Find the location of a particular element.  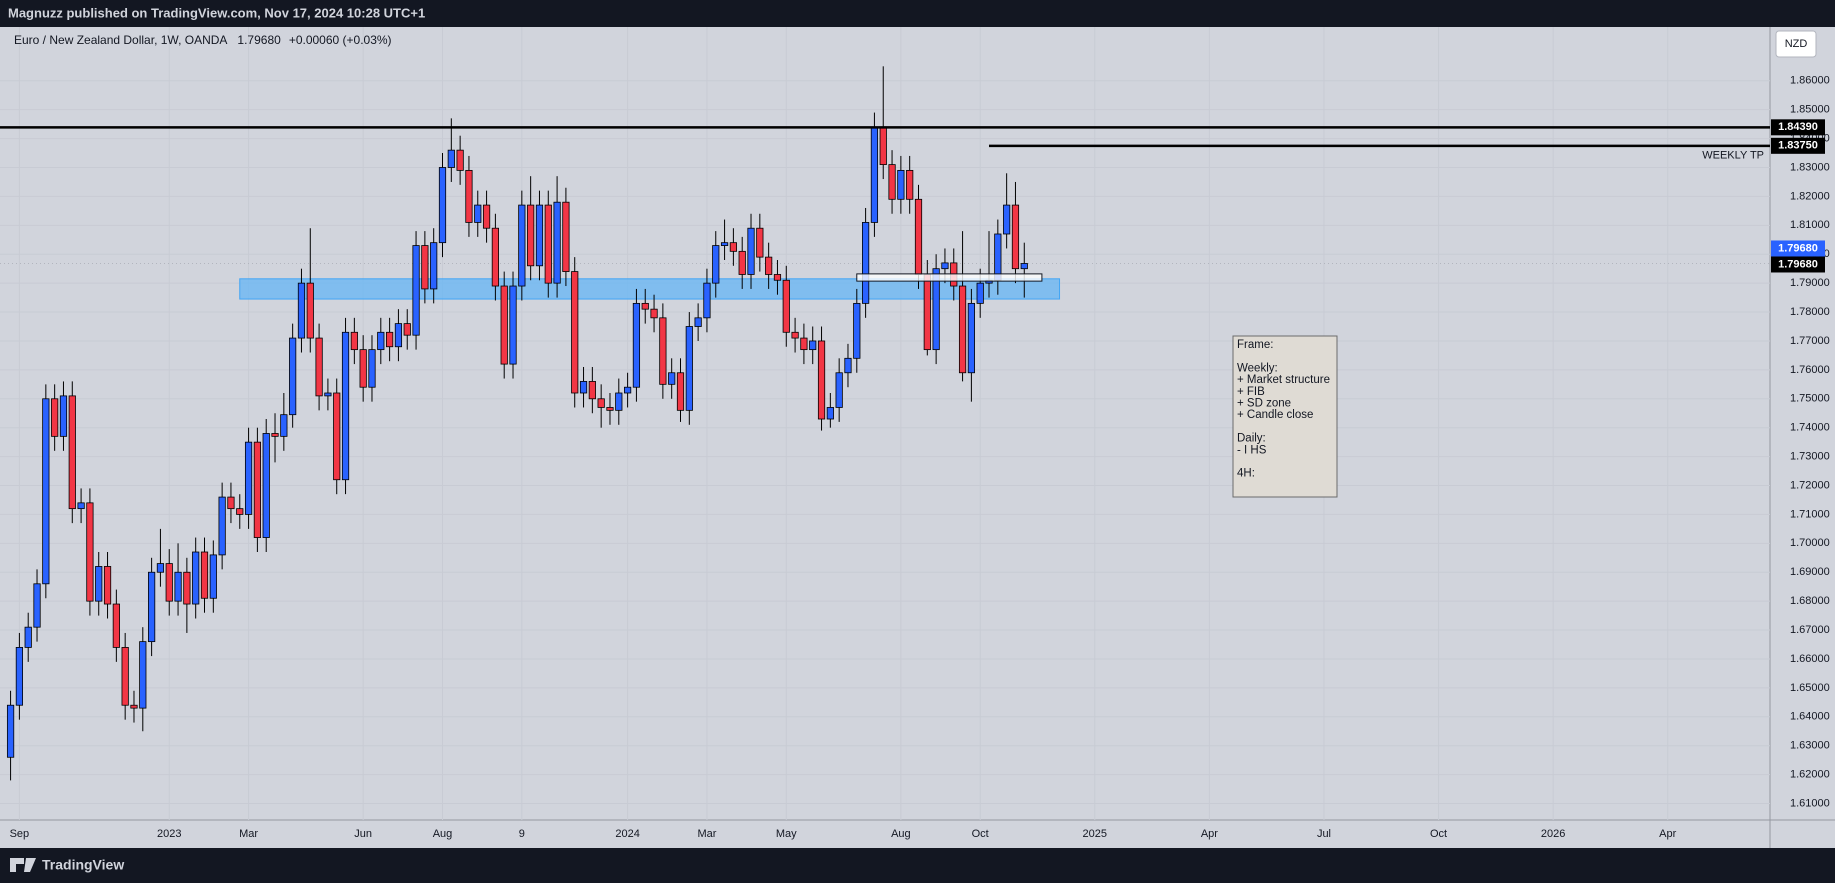

y-tick-label: 1.67000 is located at coordinates (1810, 630).